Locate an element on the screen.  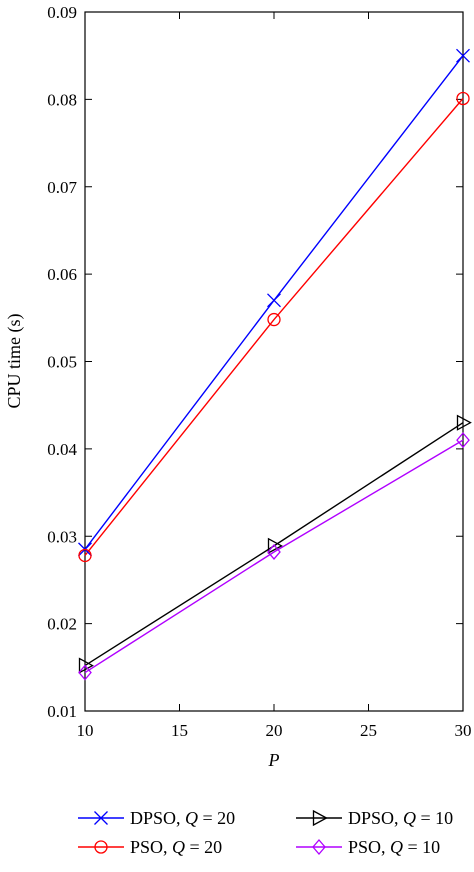
y-tick-label: 0.08 is located at coordinates (62, 99).